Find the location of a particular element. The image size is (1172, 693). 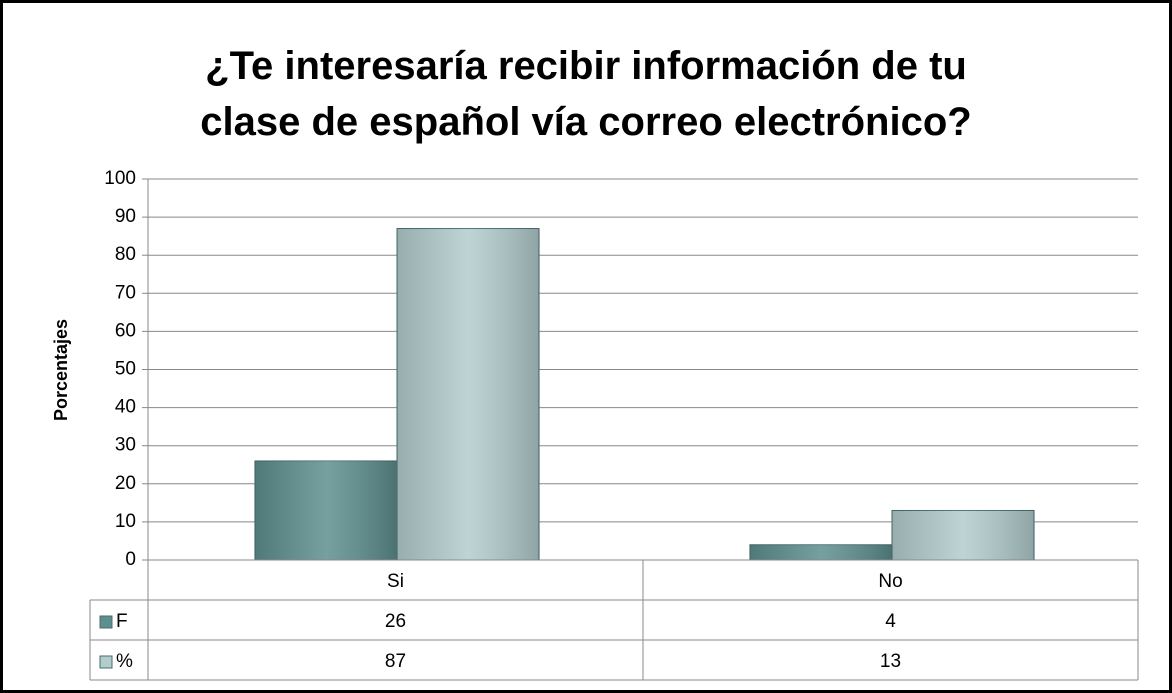

table-value: 26 is located at coordinates (395, 621).